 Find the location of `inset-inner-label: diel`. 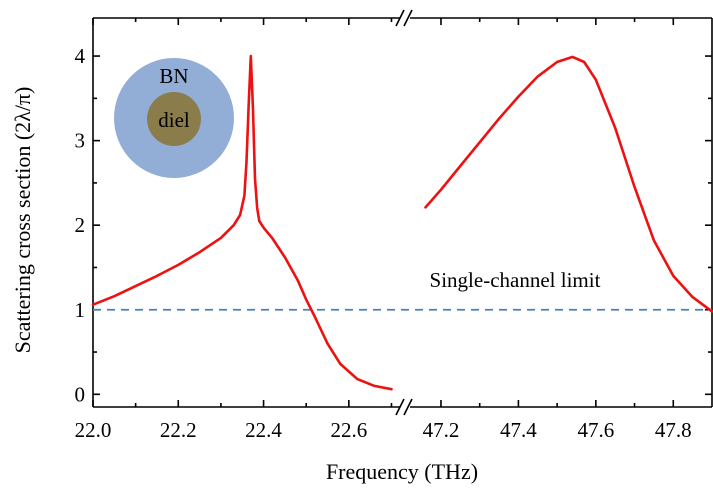

inset-inner-label: diel is located at coordinates (174, 120).